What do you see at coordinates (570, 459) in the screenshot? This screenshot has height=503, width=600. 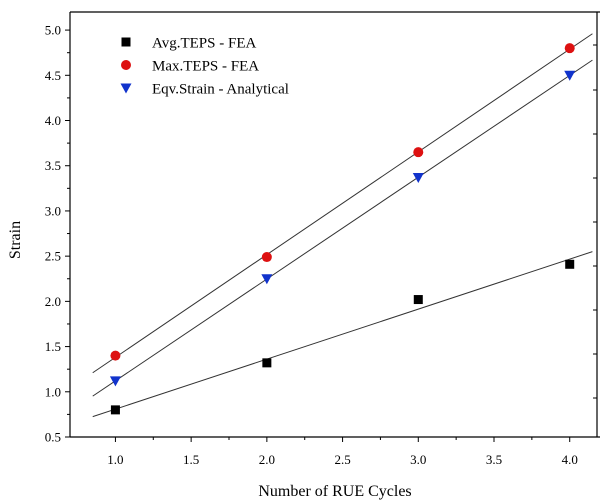 I see `x-tick-label: 4.0` at bounding box center [570, 459].